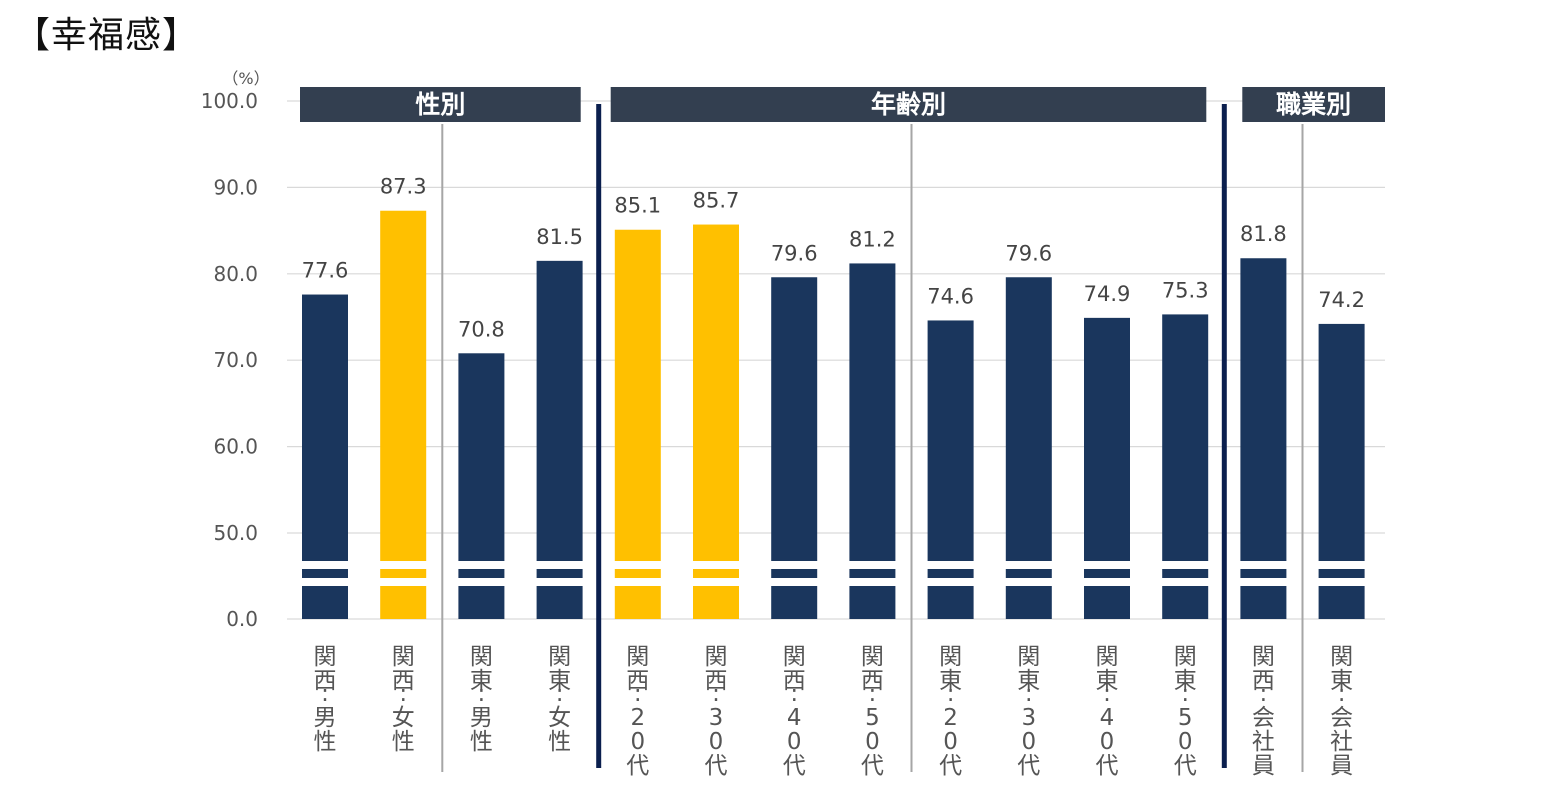 The width and height of the screenshot is (1542, 788). I want to click on category-label: 関東: 3 0 代, so click(1028, 711).